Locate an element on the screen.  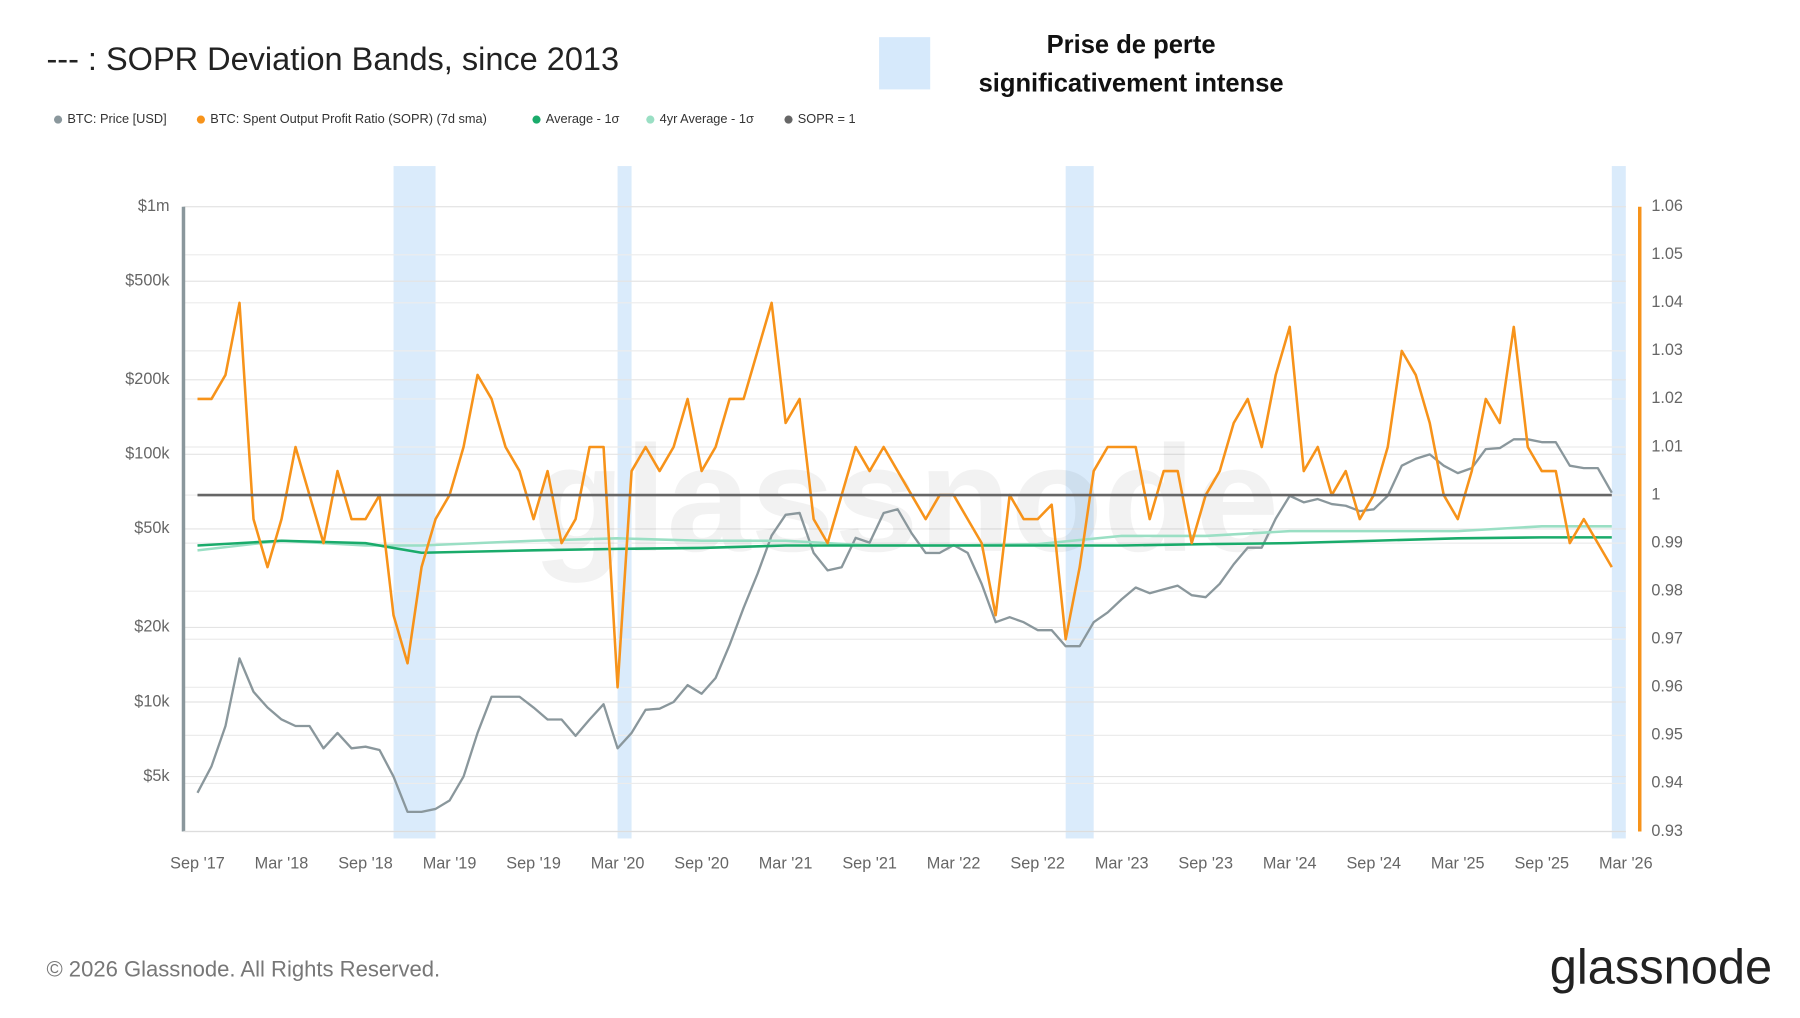
legend-label: Average - 1σ is located at coordinates (583, 118).